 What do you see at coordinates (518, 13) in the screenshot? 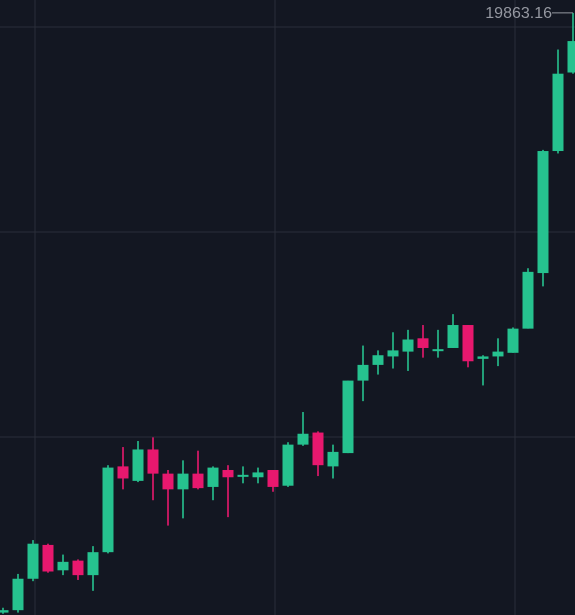
I see `max-price-label: 19863.16` at bounding box center [518, 13].